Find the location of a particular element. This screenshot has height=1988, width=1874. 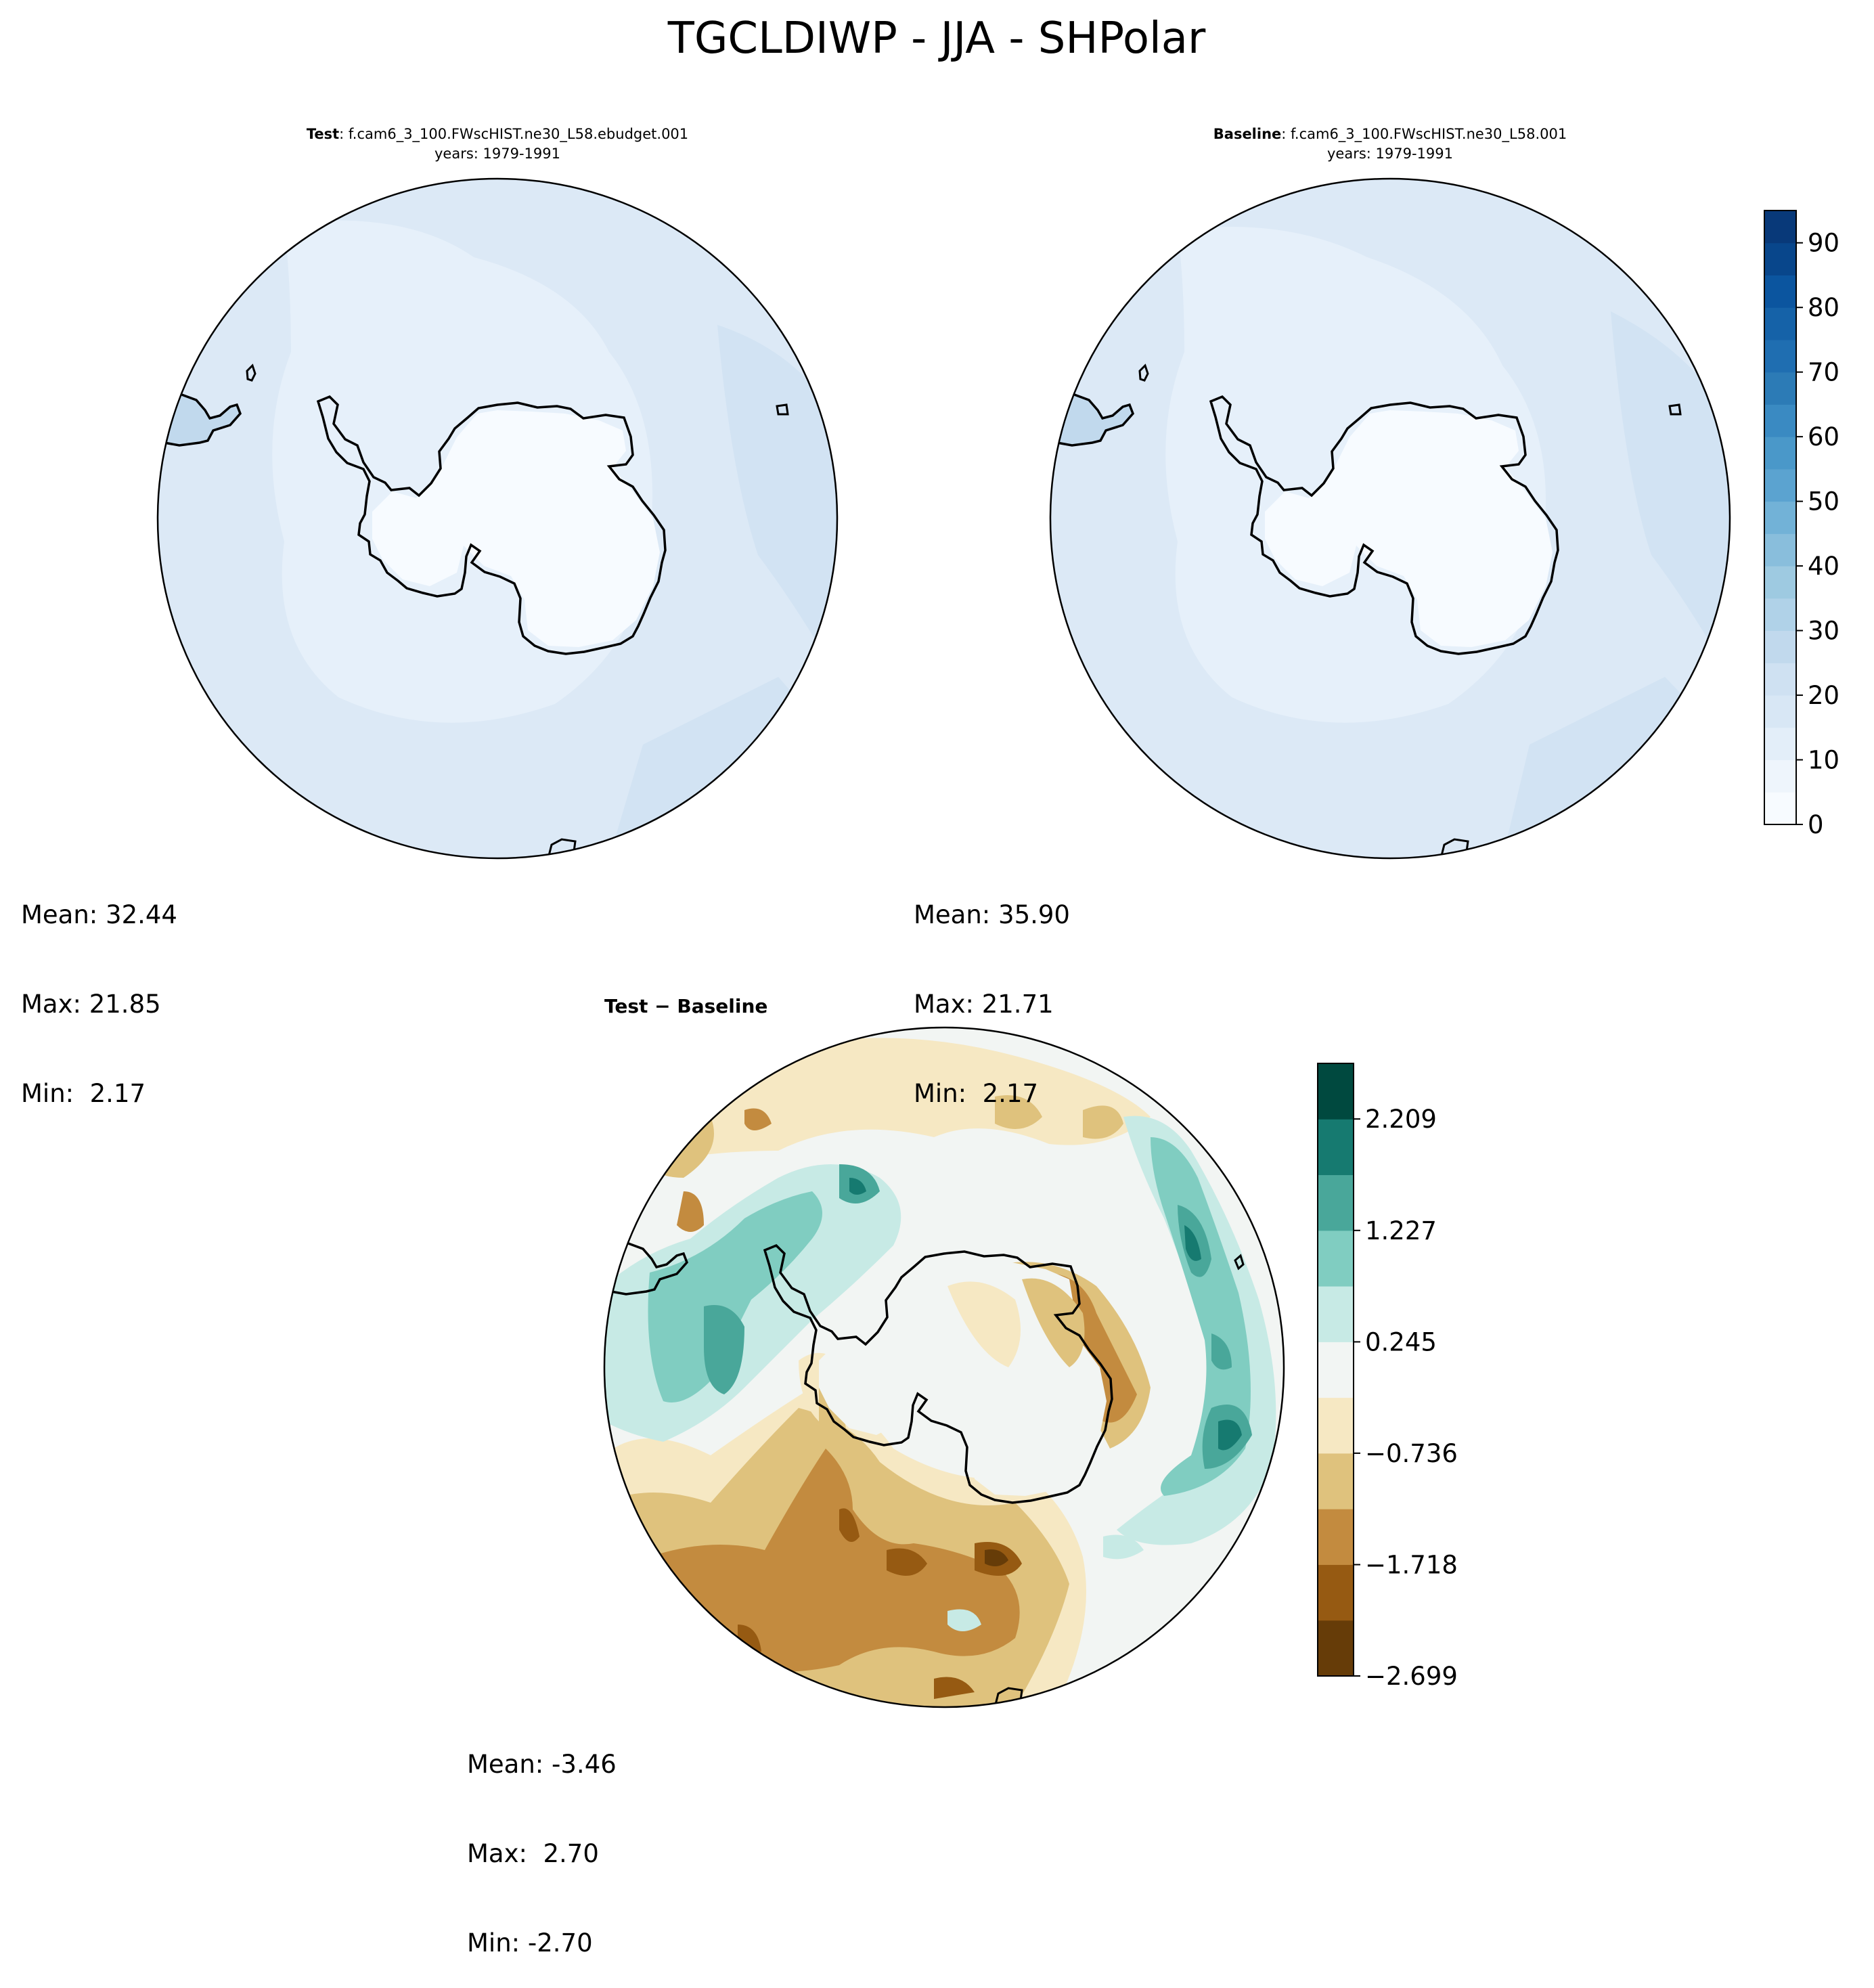

colorbar-tick-label: 0 is located at coordinates (1816, 824).